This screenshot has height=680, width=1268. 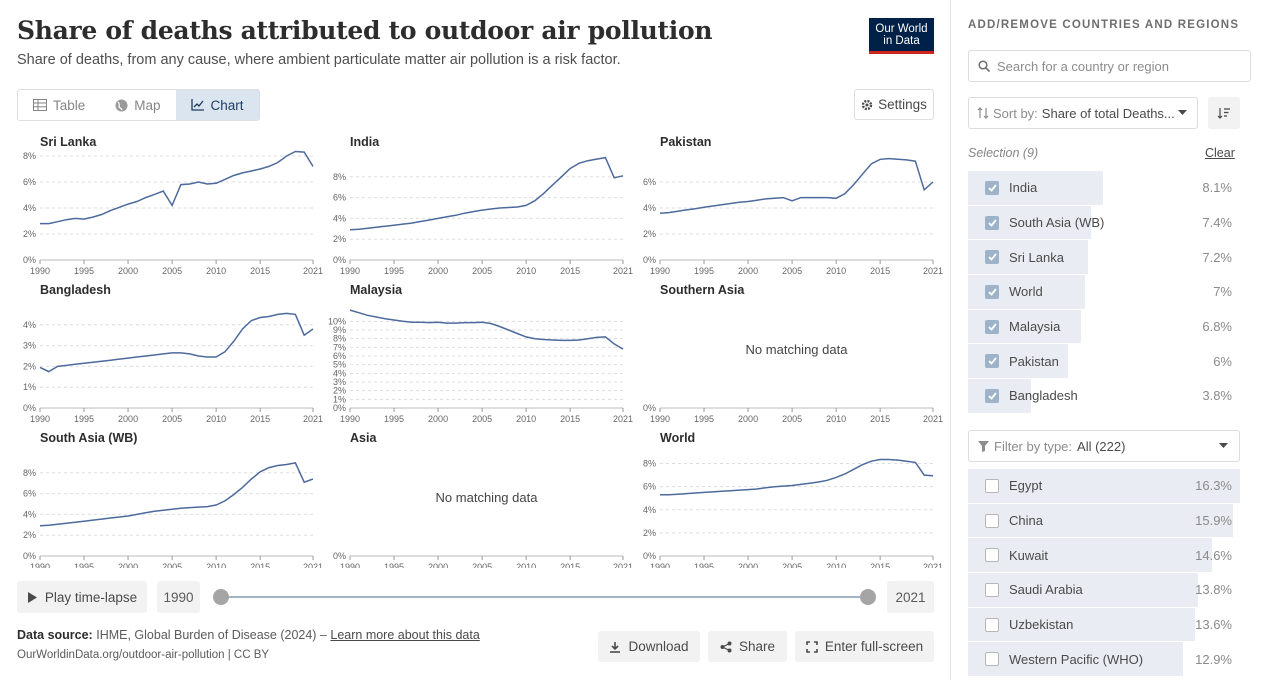 What do you see at coordinates (1104, 556) in the screenshot?
I see `entity-row: Kuwait 14.6%` at bounding box center [1104, 556].